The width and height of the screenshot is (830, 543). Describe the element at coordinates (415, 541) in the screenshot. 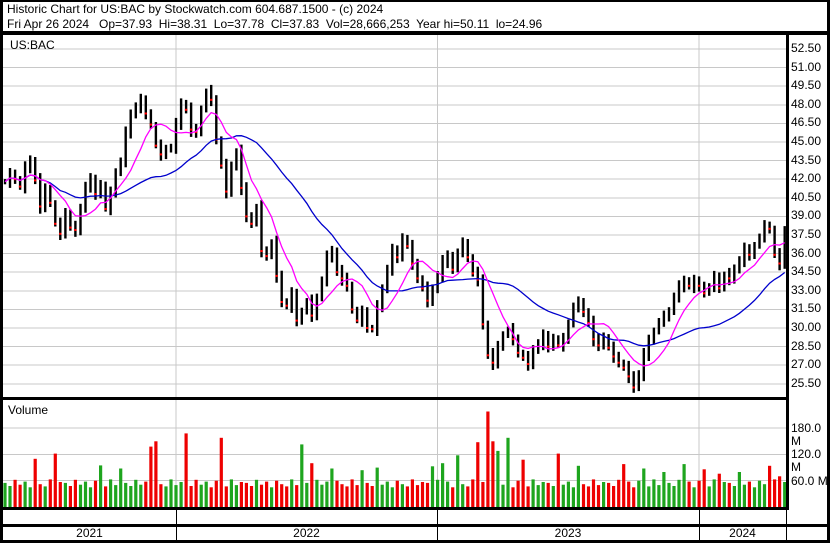

I see `border-bottom` at that location.